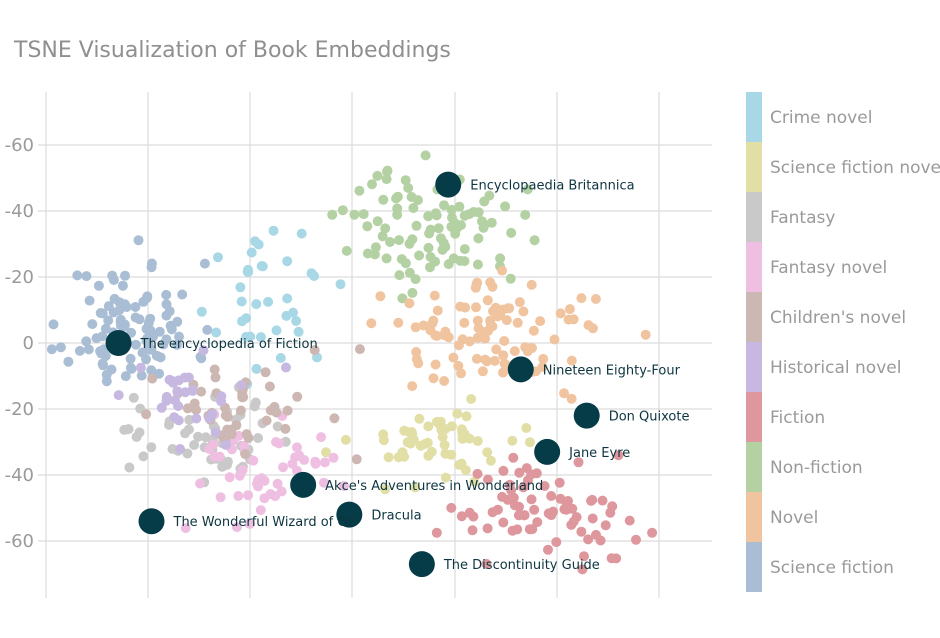 The width and height of the screenshot is (940, 638). I want to click on book-label: The Discontinuity Guide, so click(521, 565).